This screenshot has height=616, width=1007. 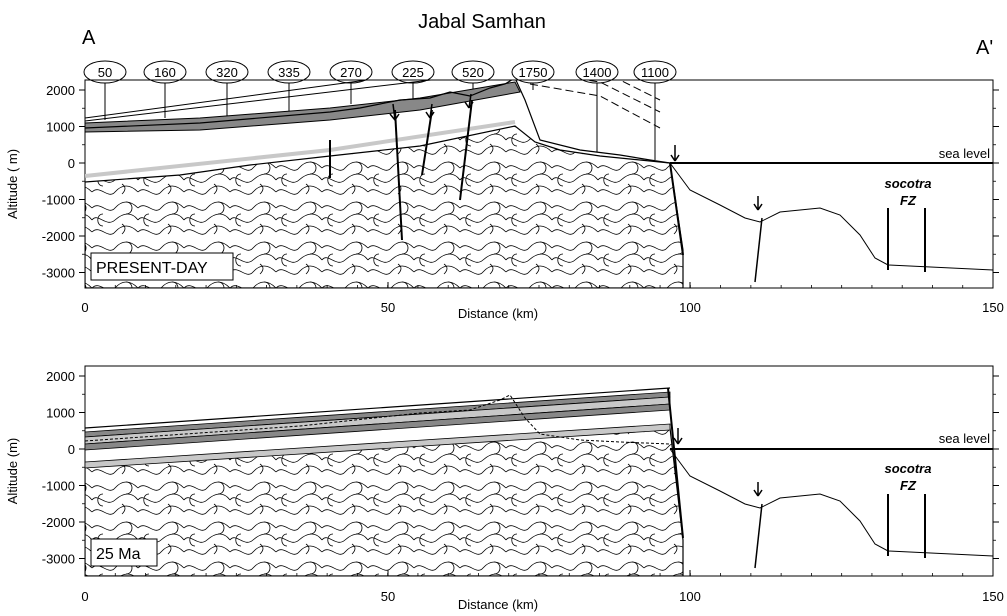 I want to click on thickness-value: 225, so click(x=413, y=72).